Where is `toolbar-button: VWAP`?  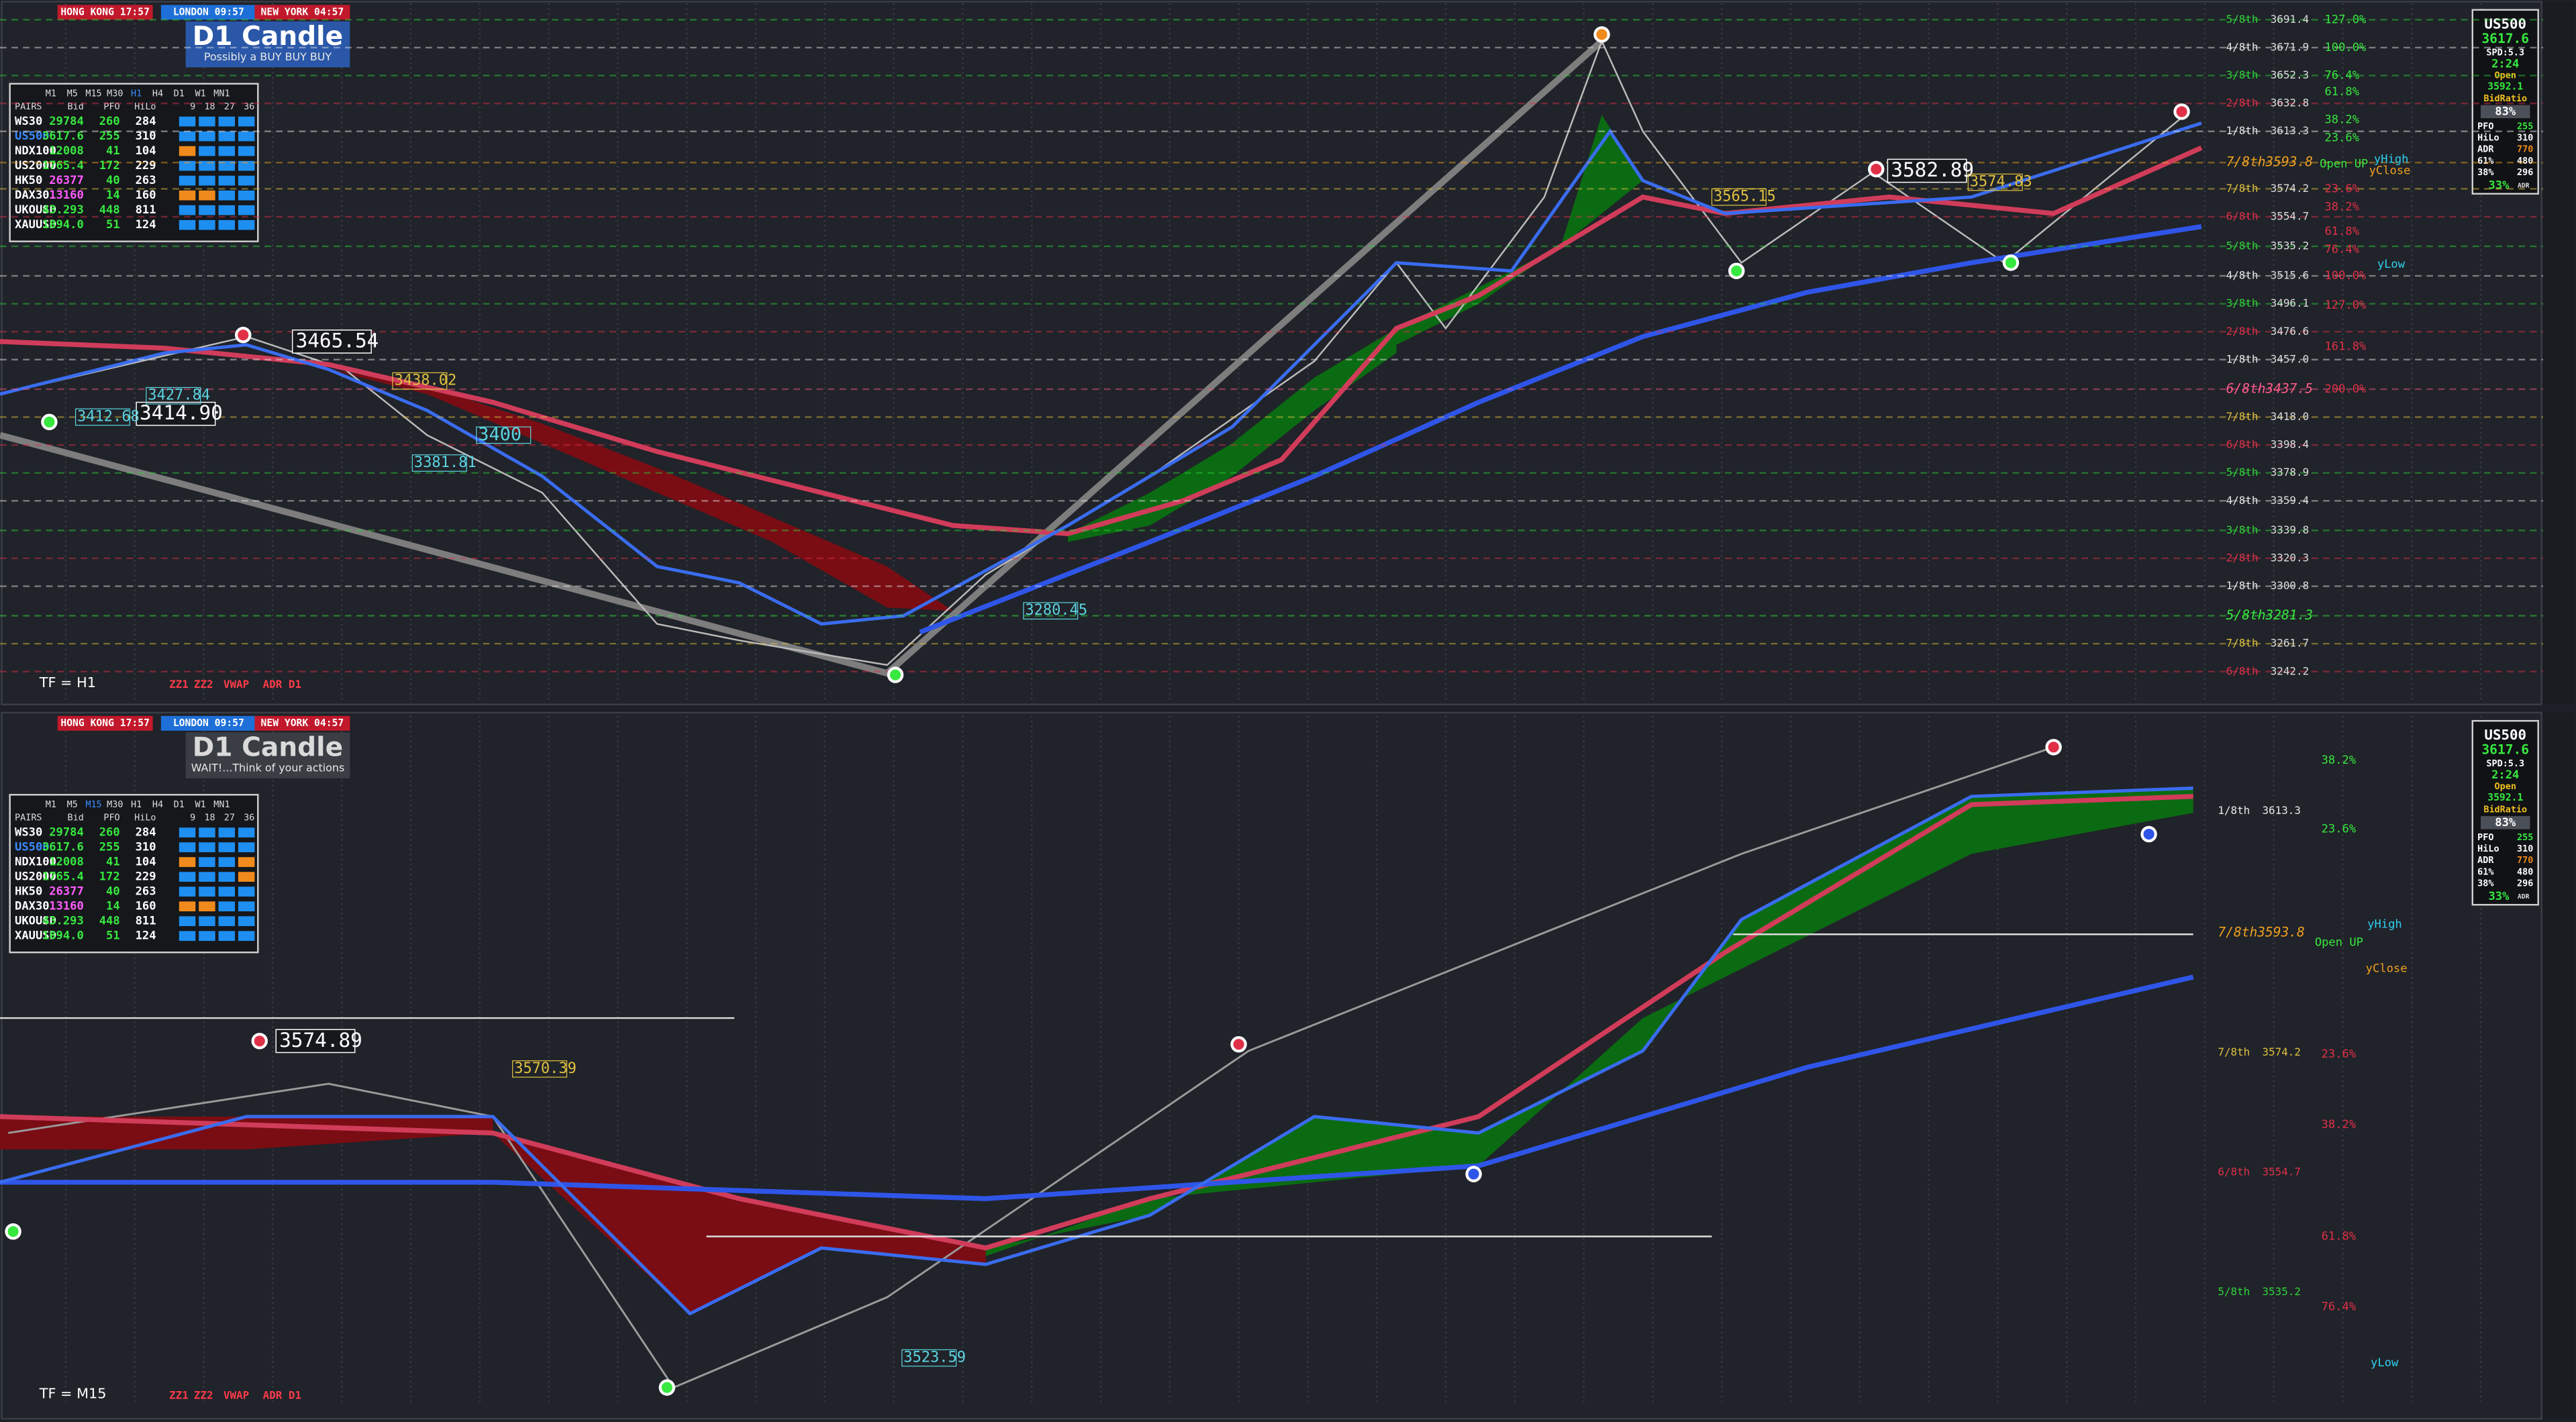
toolbar-button: VWAP is located at coordinates (236, 1395).